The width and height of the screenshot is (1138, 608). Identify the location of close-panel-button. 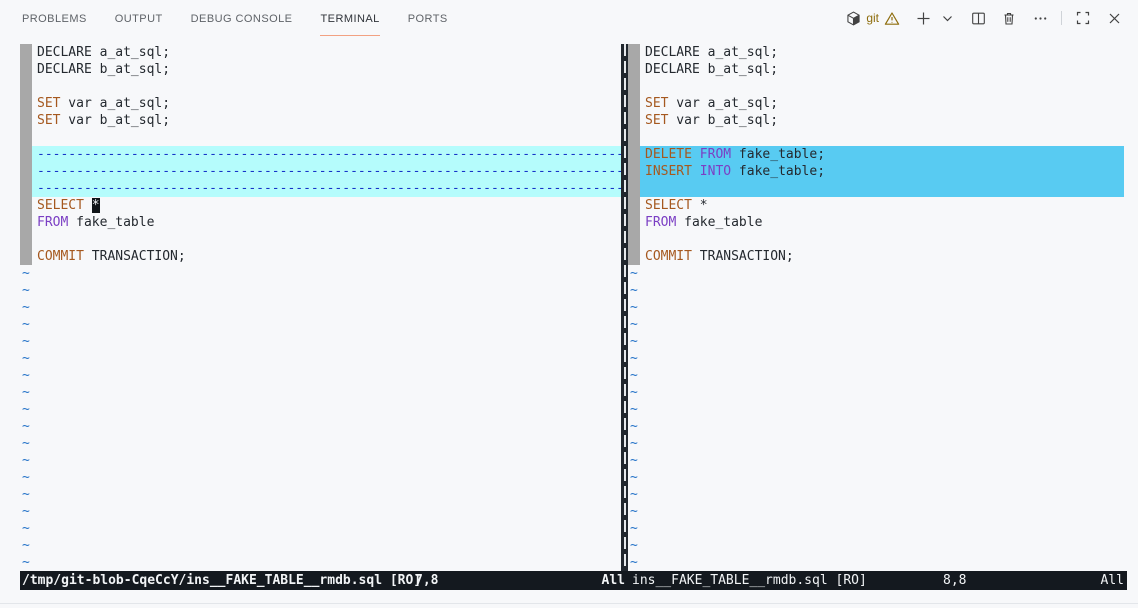
(1114, 18).